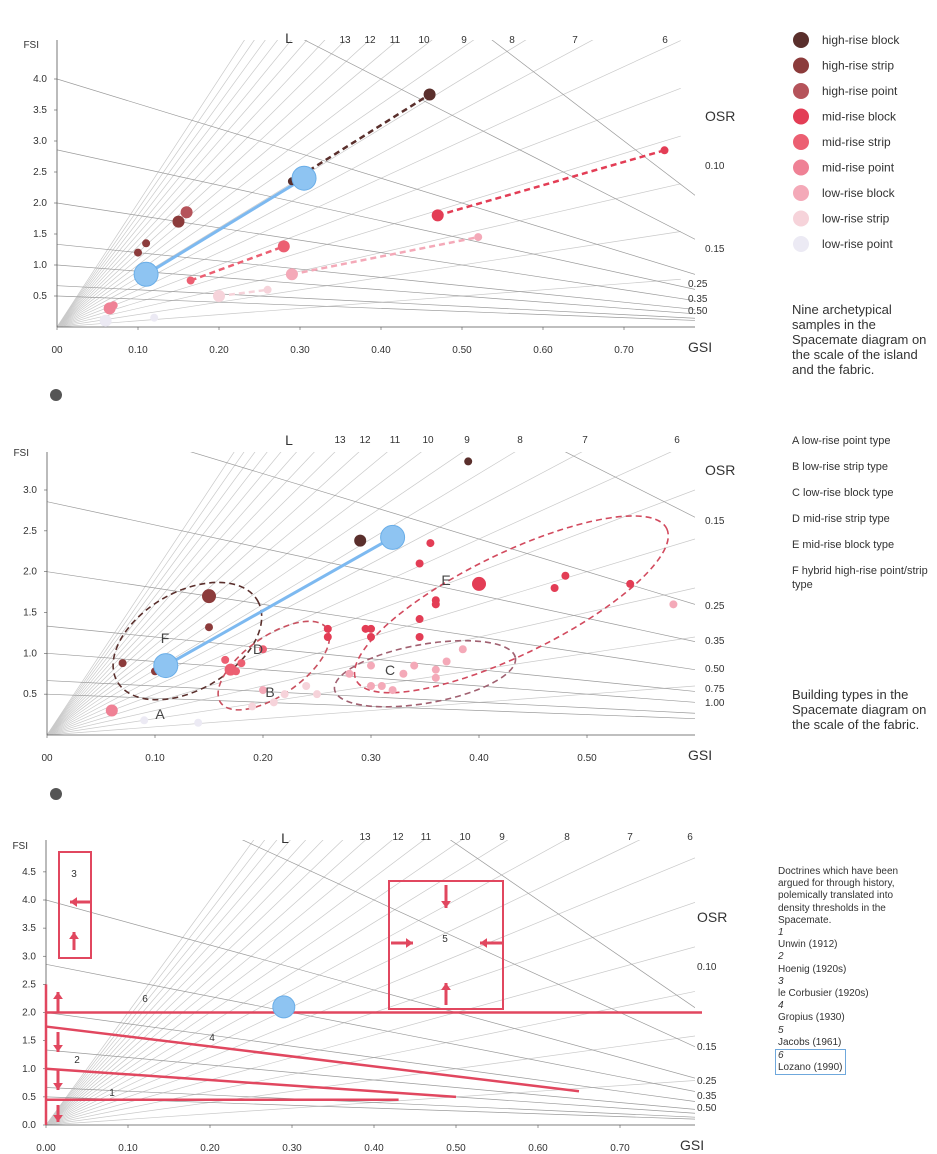 This screenshot has height=1154, width=937. Describe the element at coordinates (395, 40) in the screenshot. I see `l-tick-label: 11` at that location.